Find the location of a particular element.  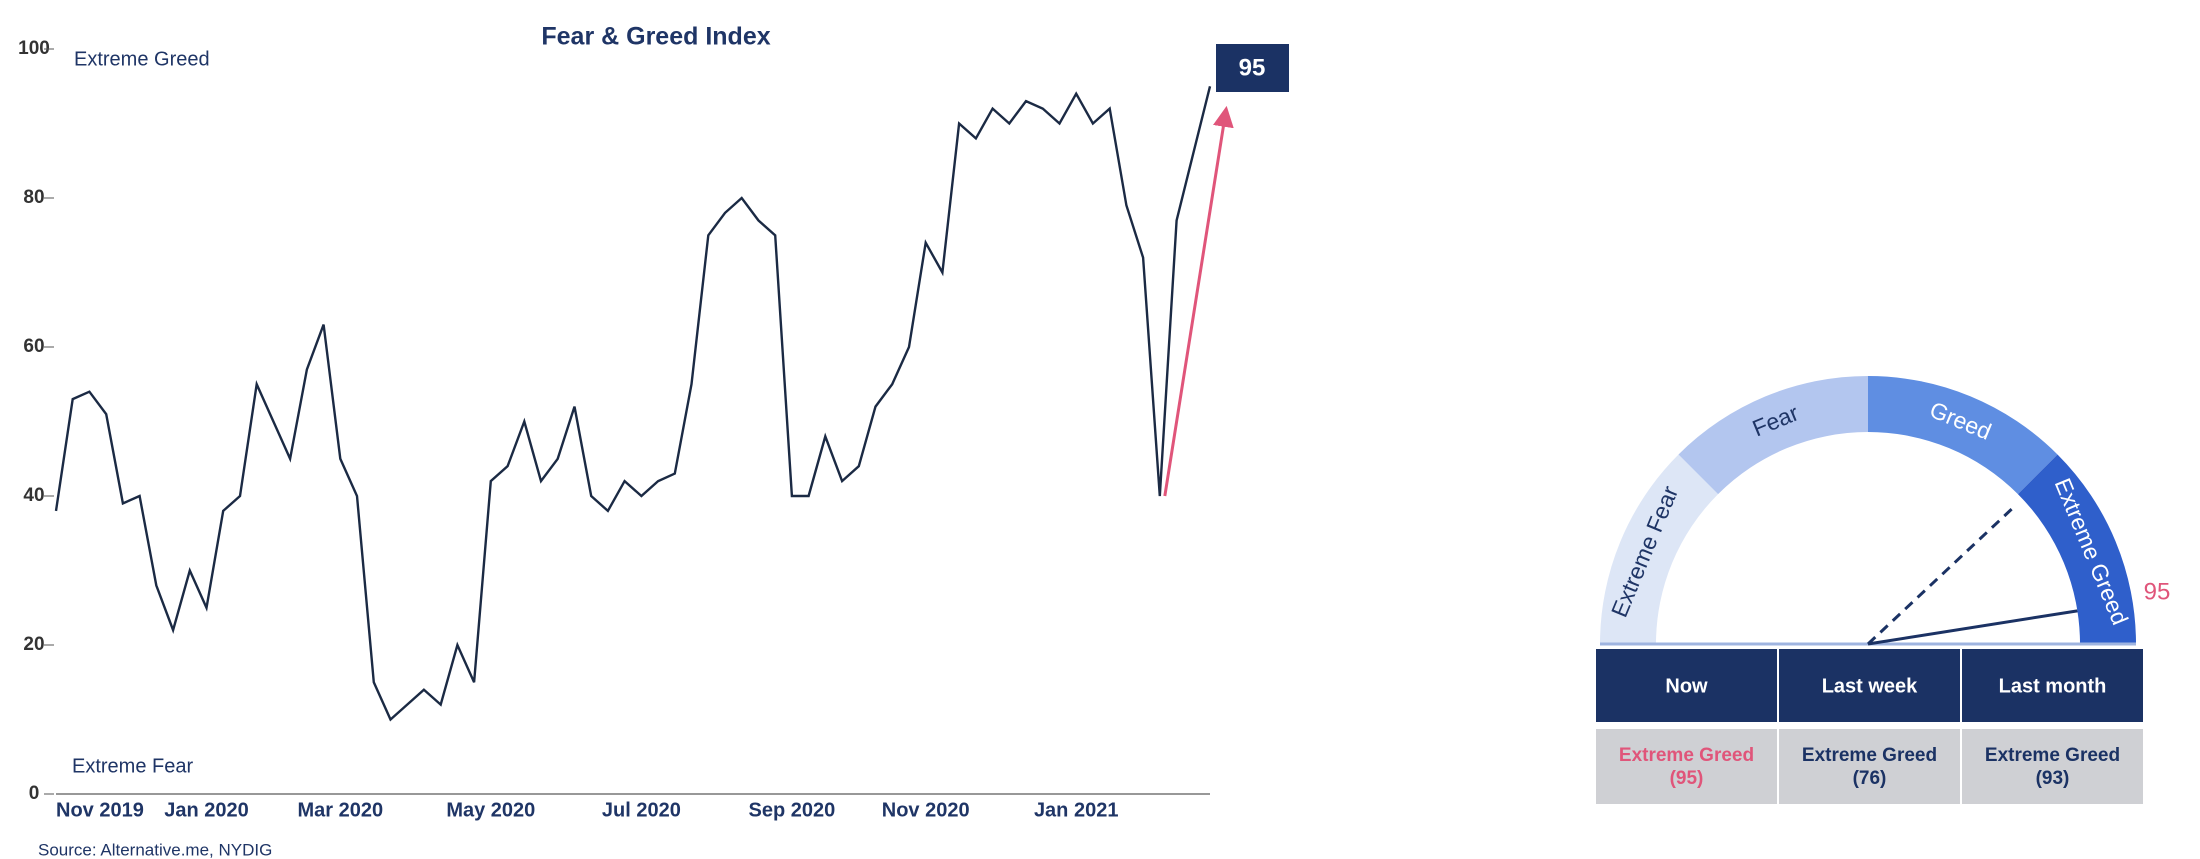

x-tick-label: Nov 2019 is located at coordinates (100, 810).